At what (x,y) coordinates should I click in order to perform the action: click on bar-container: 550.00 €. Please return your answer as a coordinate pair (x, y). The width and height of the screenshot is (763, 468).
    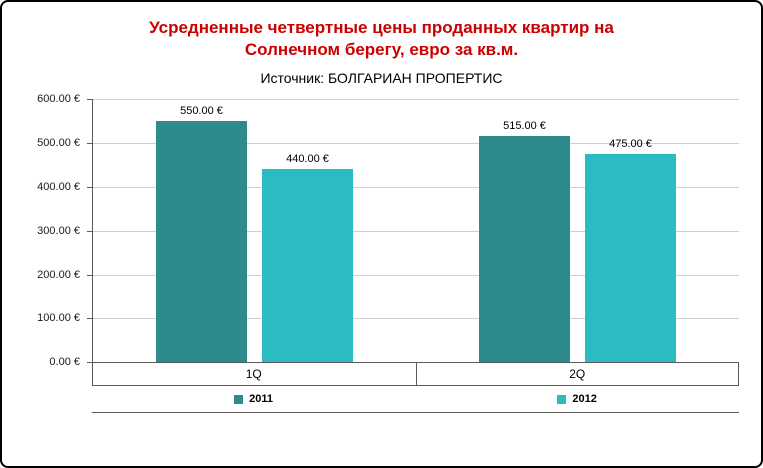
    Looking at the image, I should click on (201, 231).